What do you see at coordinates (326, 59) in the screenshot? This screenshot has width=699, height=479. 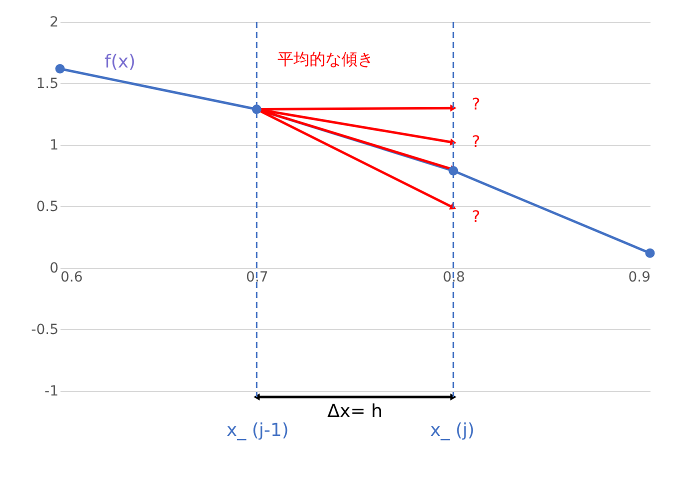 I see `annotation: 平均的な傾き` at bounding box center [326, 59].